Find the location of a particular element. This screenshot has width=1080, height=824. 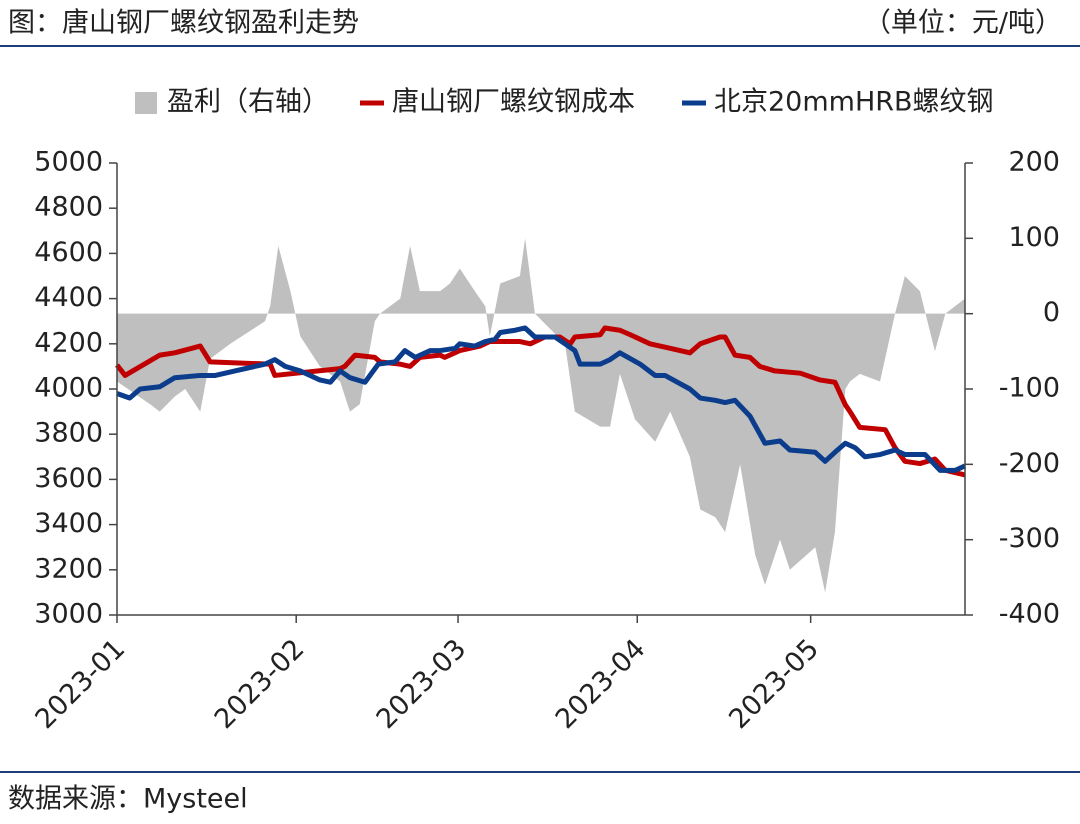

y-tick-label: 3800 is located at coordinates (68, 433).